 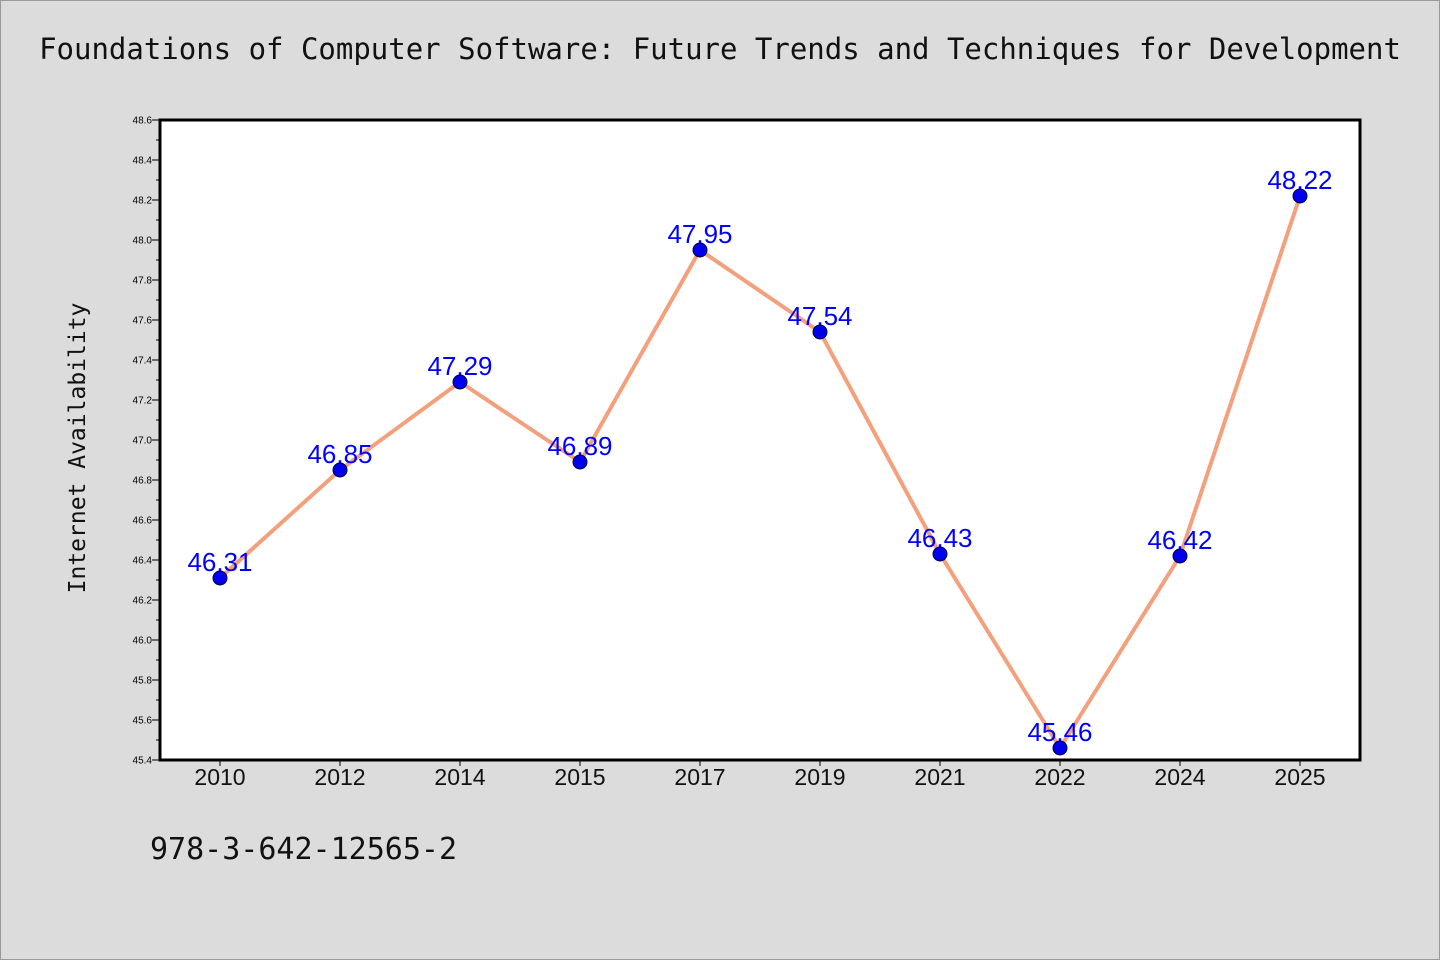 I want to click on x-tick-label: 2024, so click(x=1179, y=777).